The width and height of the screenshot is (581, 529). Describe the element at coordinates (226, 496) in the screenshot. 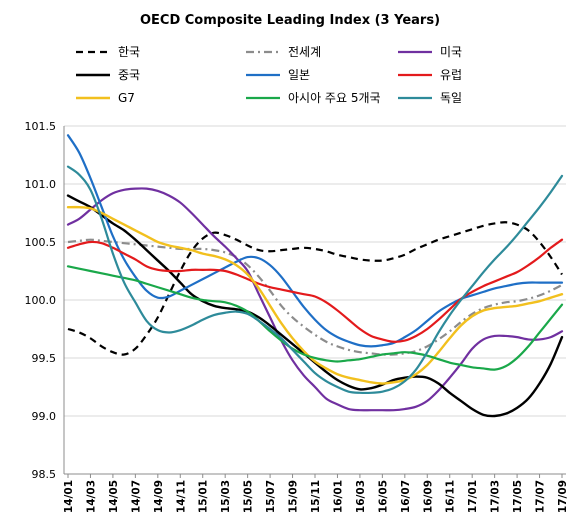

I see `x-tick-label: 15/03` at that location.